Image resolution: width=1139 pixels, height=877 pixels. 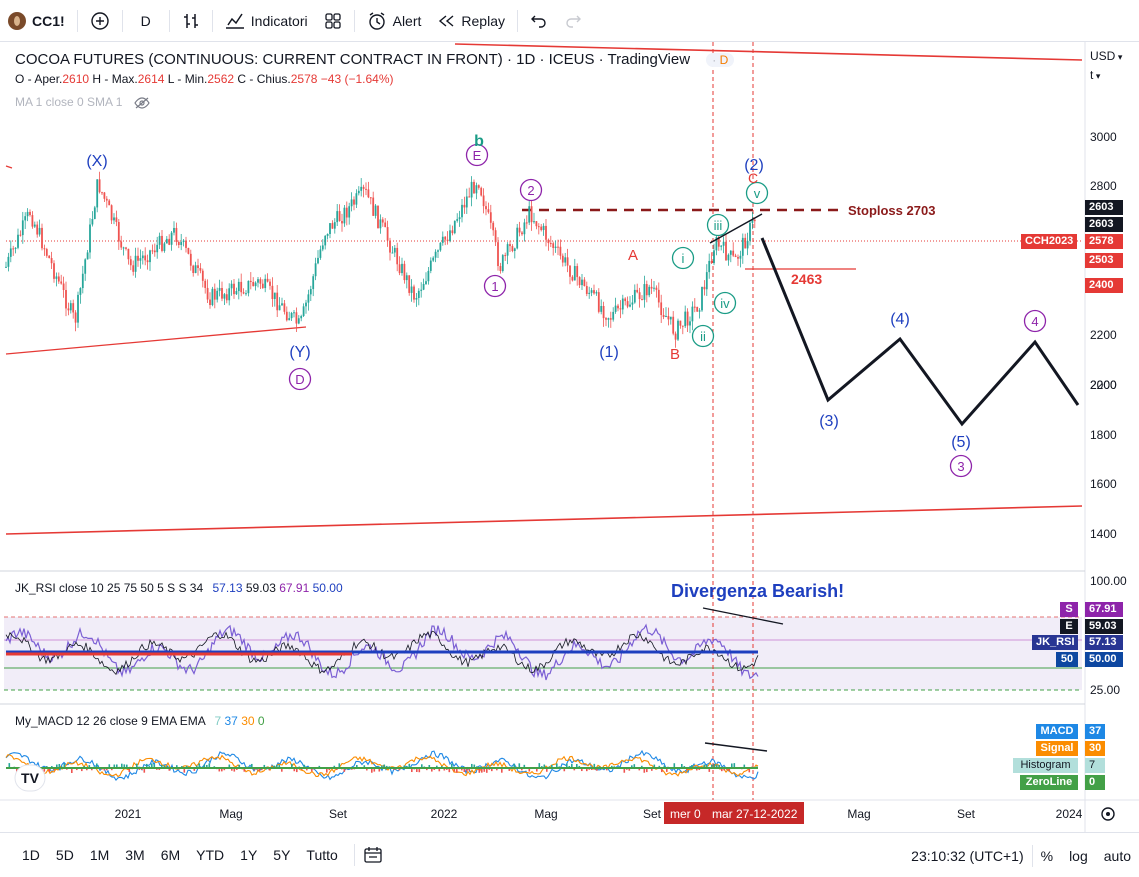 What do you see at coordinates (1095, 75) in the screenshot?
I see `unit-selector: t ▾` at bounding box center [1095, 75].